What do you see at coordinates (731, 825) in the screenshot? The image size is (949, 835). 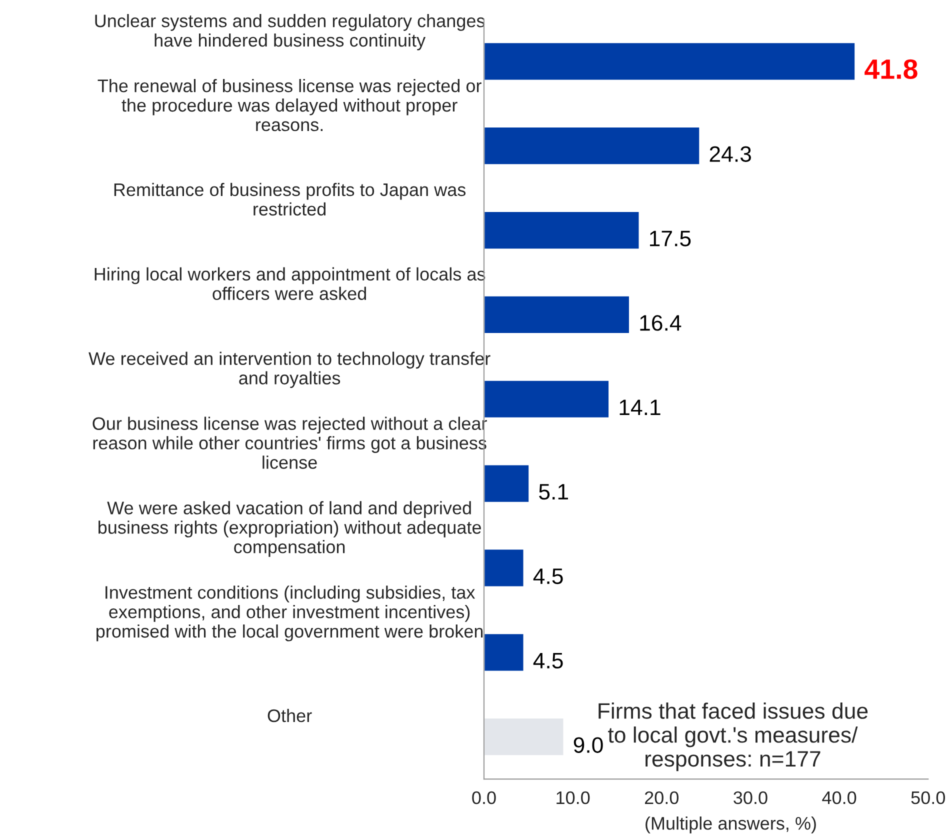 I see `text: (Multiple answers, %)` at bounding box center [731, 825].